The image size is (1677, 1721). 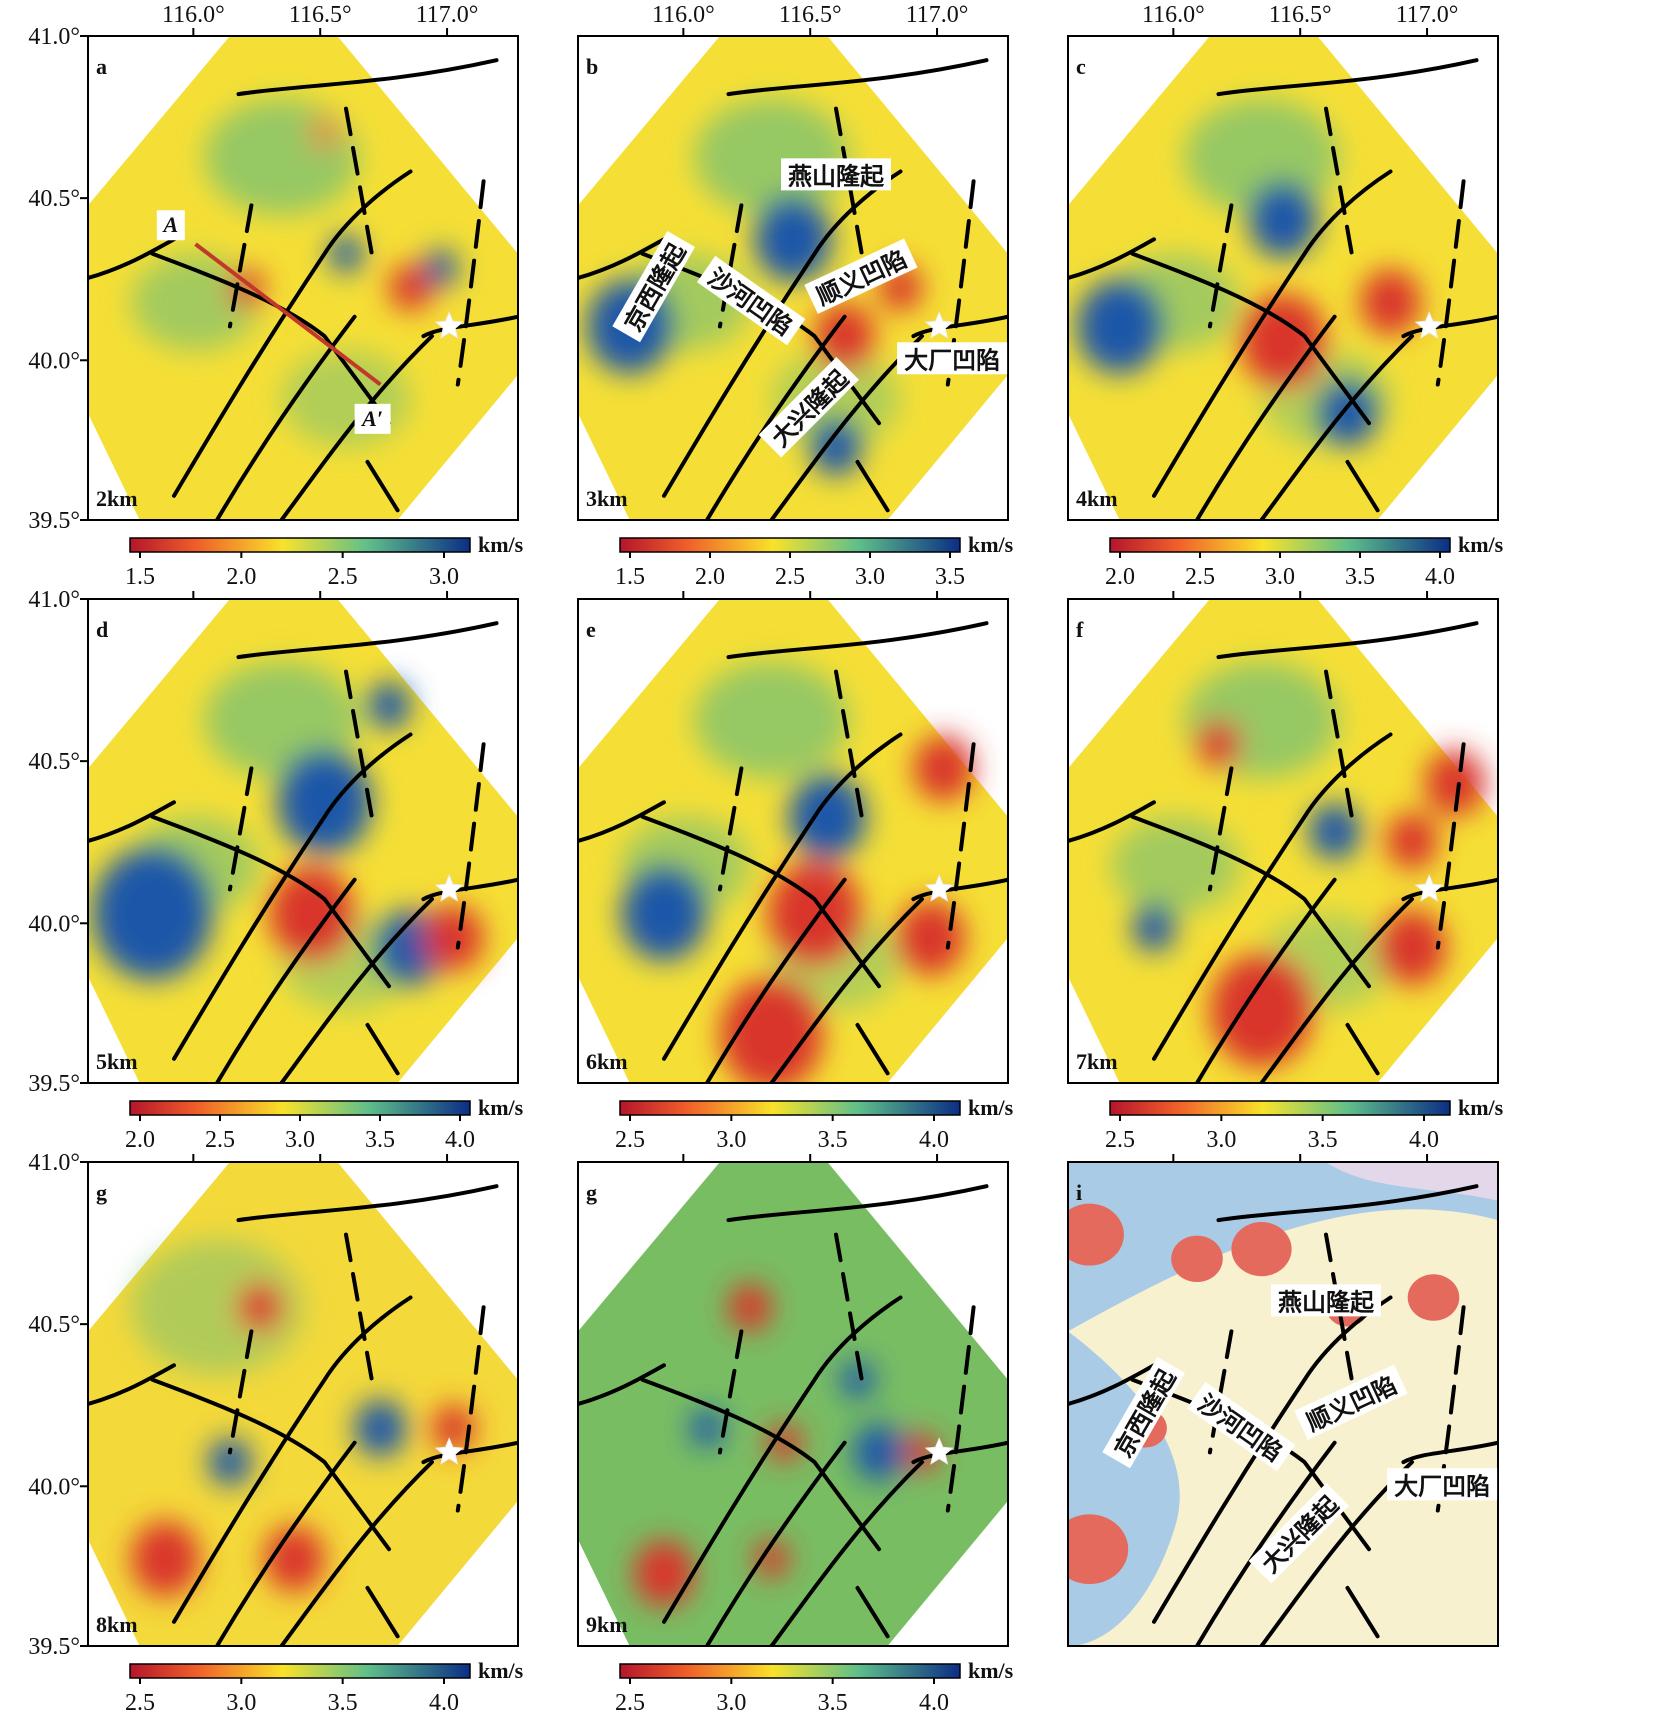 What do you see at coordinates (170, 225) in the screenshot?
I see `profile-label-a: A` at bounding box center [170, 225].